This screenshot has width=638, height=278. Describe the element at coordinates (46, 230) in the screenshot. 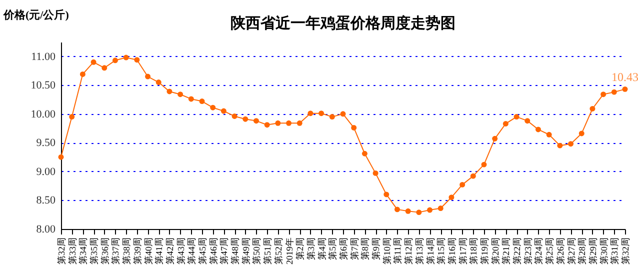

I see `y-tick-label: 8.00` at that location.